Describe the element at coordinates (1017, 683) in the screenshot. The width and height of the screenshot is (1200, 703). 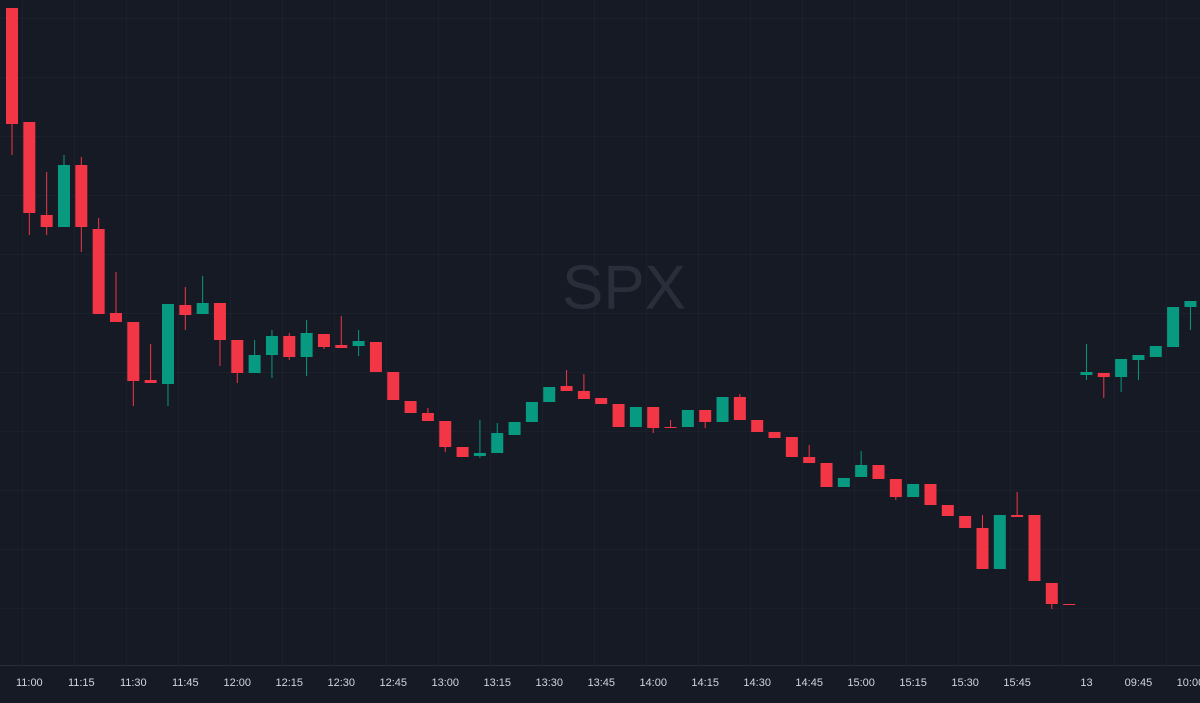
I see `x-tick-label: 15:45` at that location.